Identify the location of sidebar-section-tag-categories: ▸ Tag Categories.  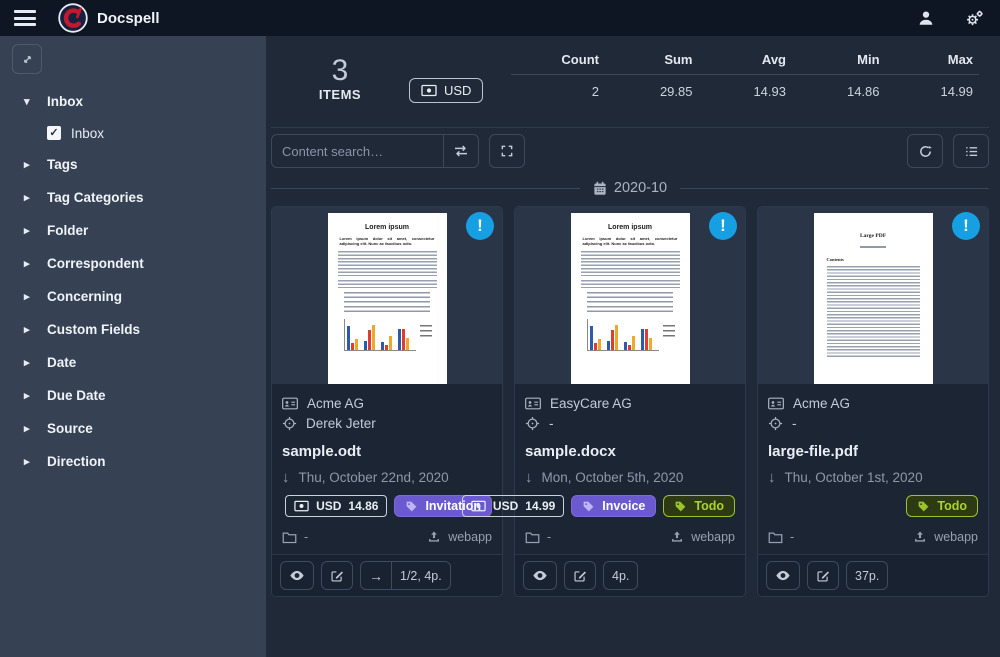
(133, 197).